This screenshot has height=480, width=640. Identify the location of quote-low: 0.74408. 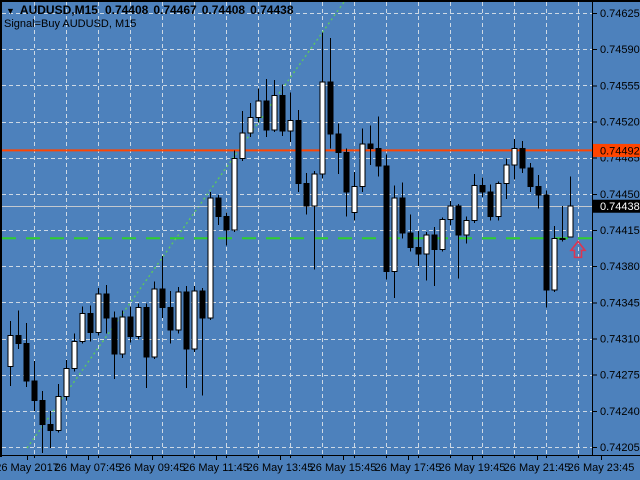
(223, 10).